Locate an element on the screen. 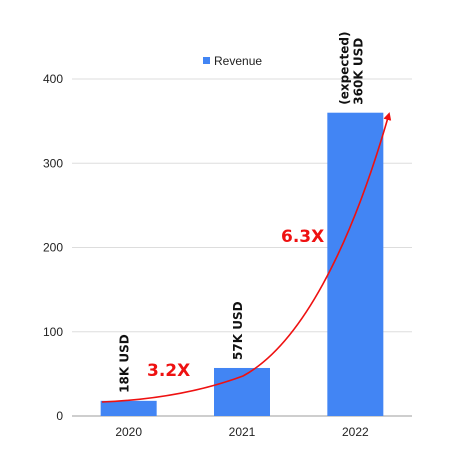  x-axis-tick-labels: 2020 2021 2022 is located at coordinates (242, 432).